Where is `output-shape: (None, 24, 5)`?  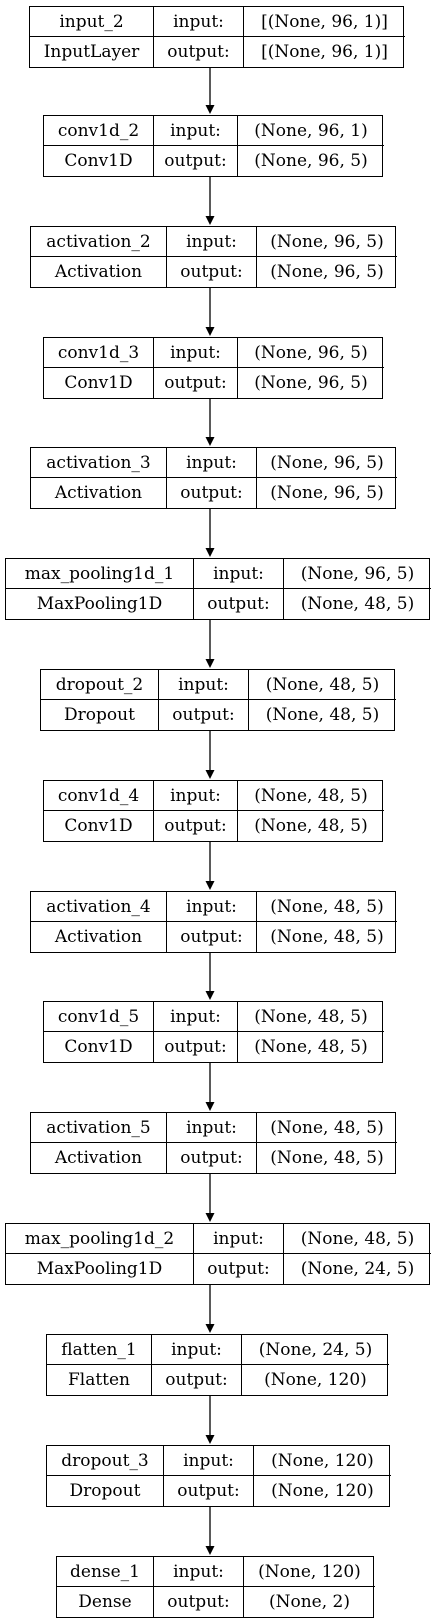
output-shape: (None, 24, 5) is located at coordinates (357, 1269).